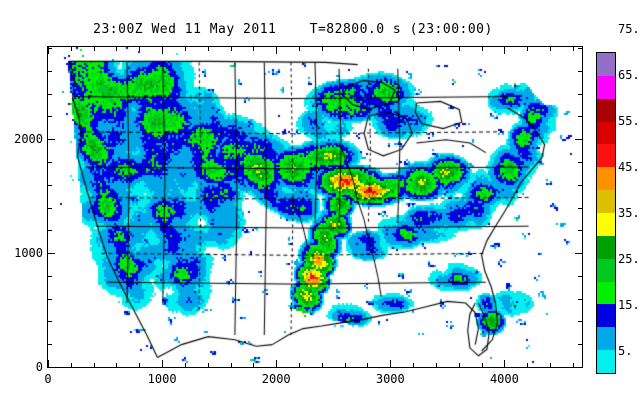 This screenshot has width=640, height=400. What do you see at coordinates (606, 247) in the screenshot?
I see `colorbar-band-dark-green` at bounding box center [606, 247].